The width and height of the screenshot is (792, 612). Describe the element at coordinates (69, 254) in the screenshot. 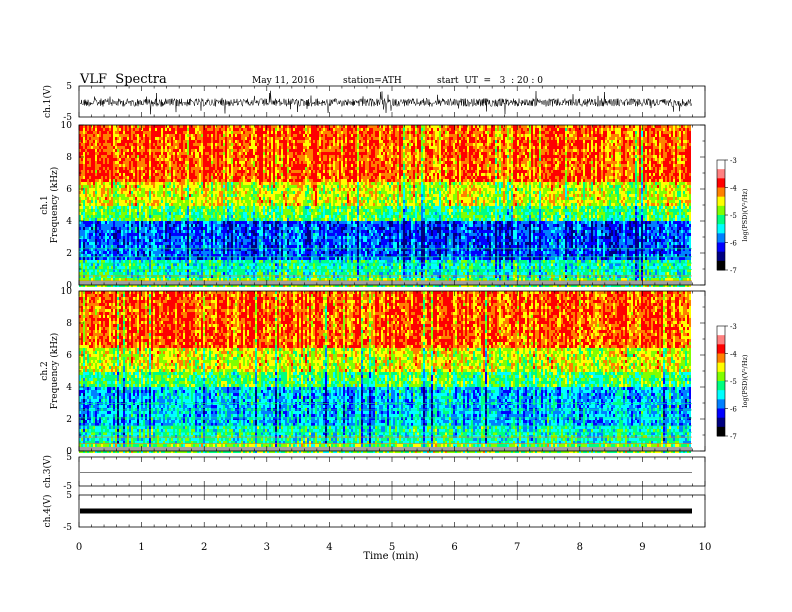

I see `ch1-spectrogram-ytick-label: 2` at that location.